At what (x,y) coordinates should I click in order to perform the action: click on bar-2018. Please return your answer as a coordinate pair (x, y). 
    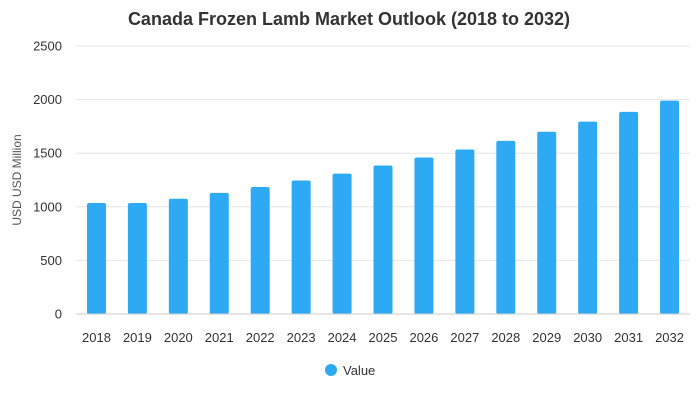
    Looking at the image, I should click on (96, 258).